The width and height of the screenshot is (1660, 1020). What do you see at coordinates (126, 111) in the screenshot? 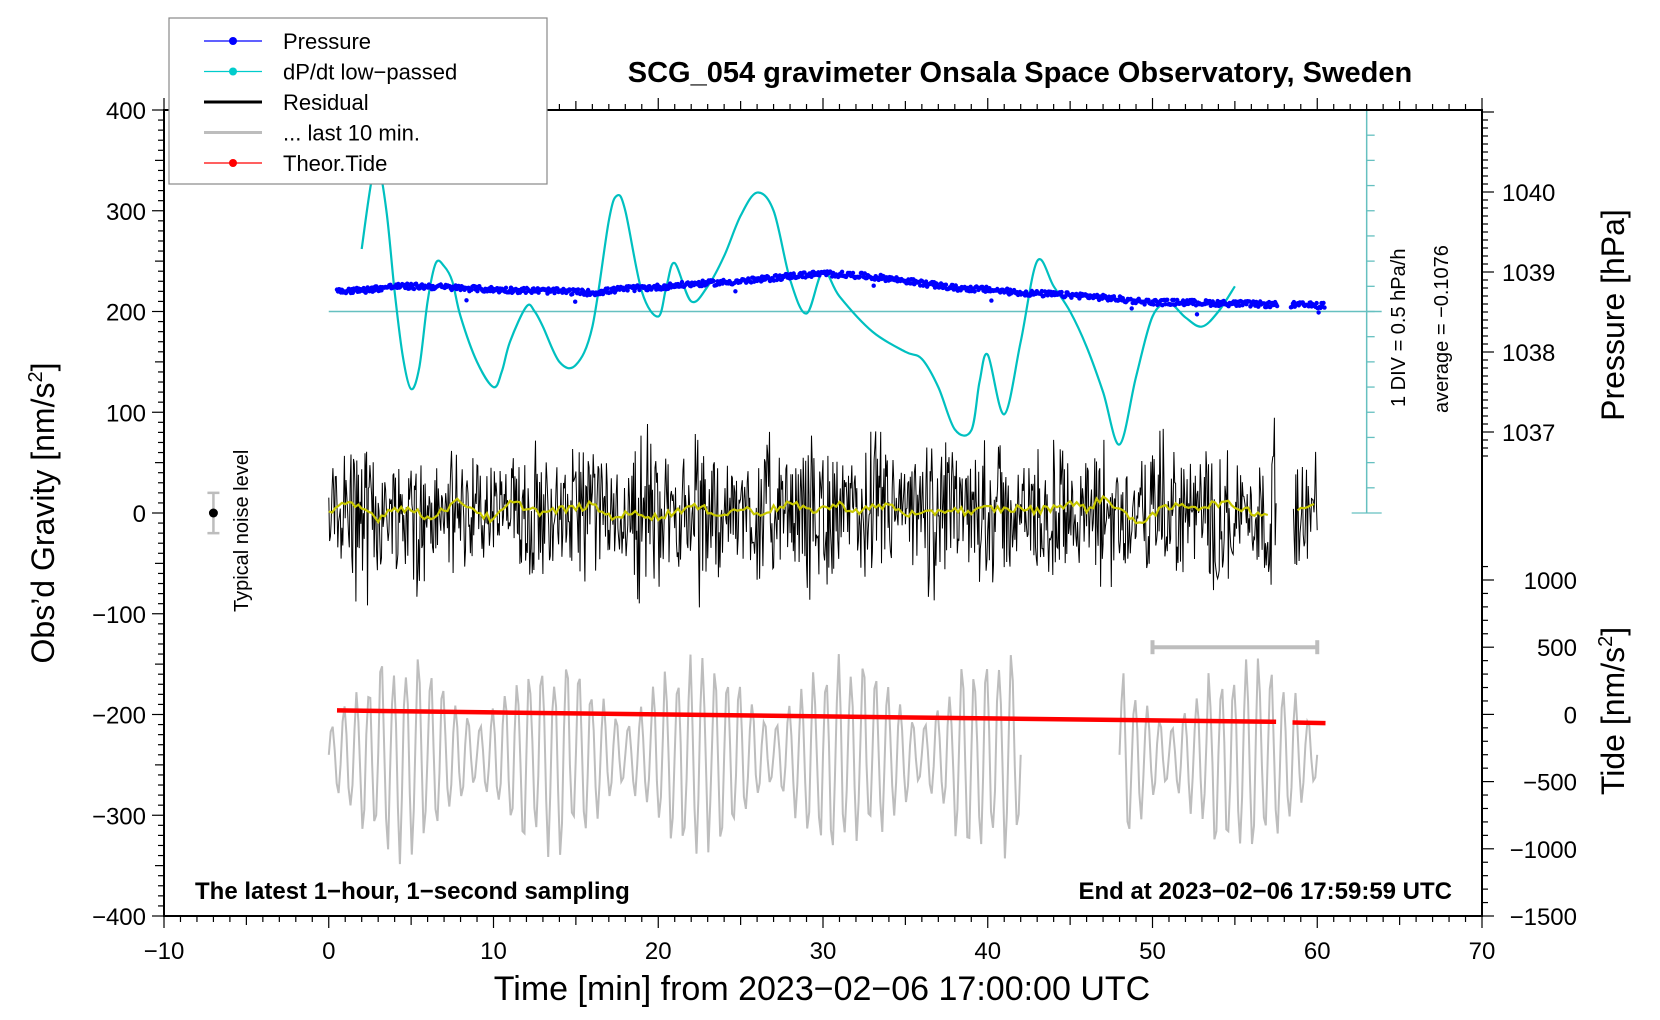
I see `y-left-tick-label: 400` at bounding box center [126, 111].